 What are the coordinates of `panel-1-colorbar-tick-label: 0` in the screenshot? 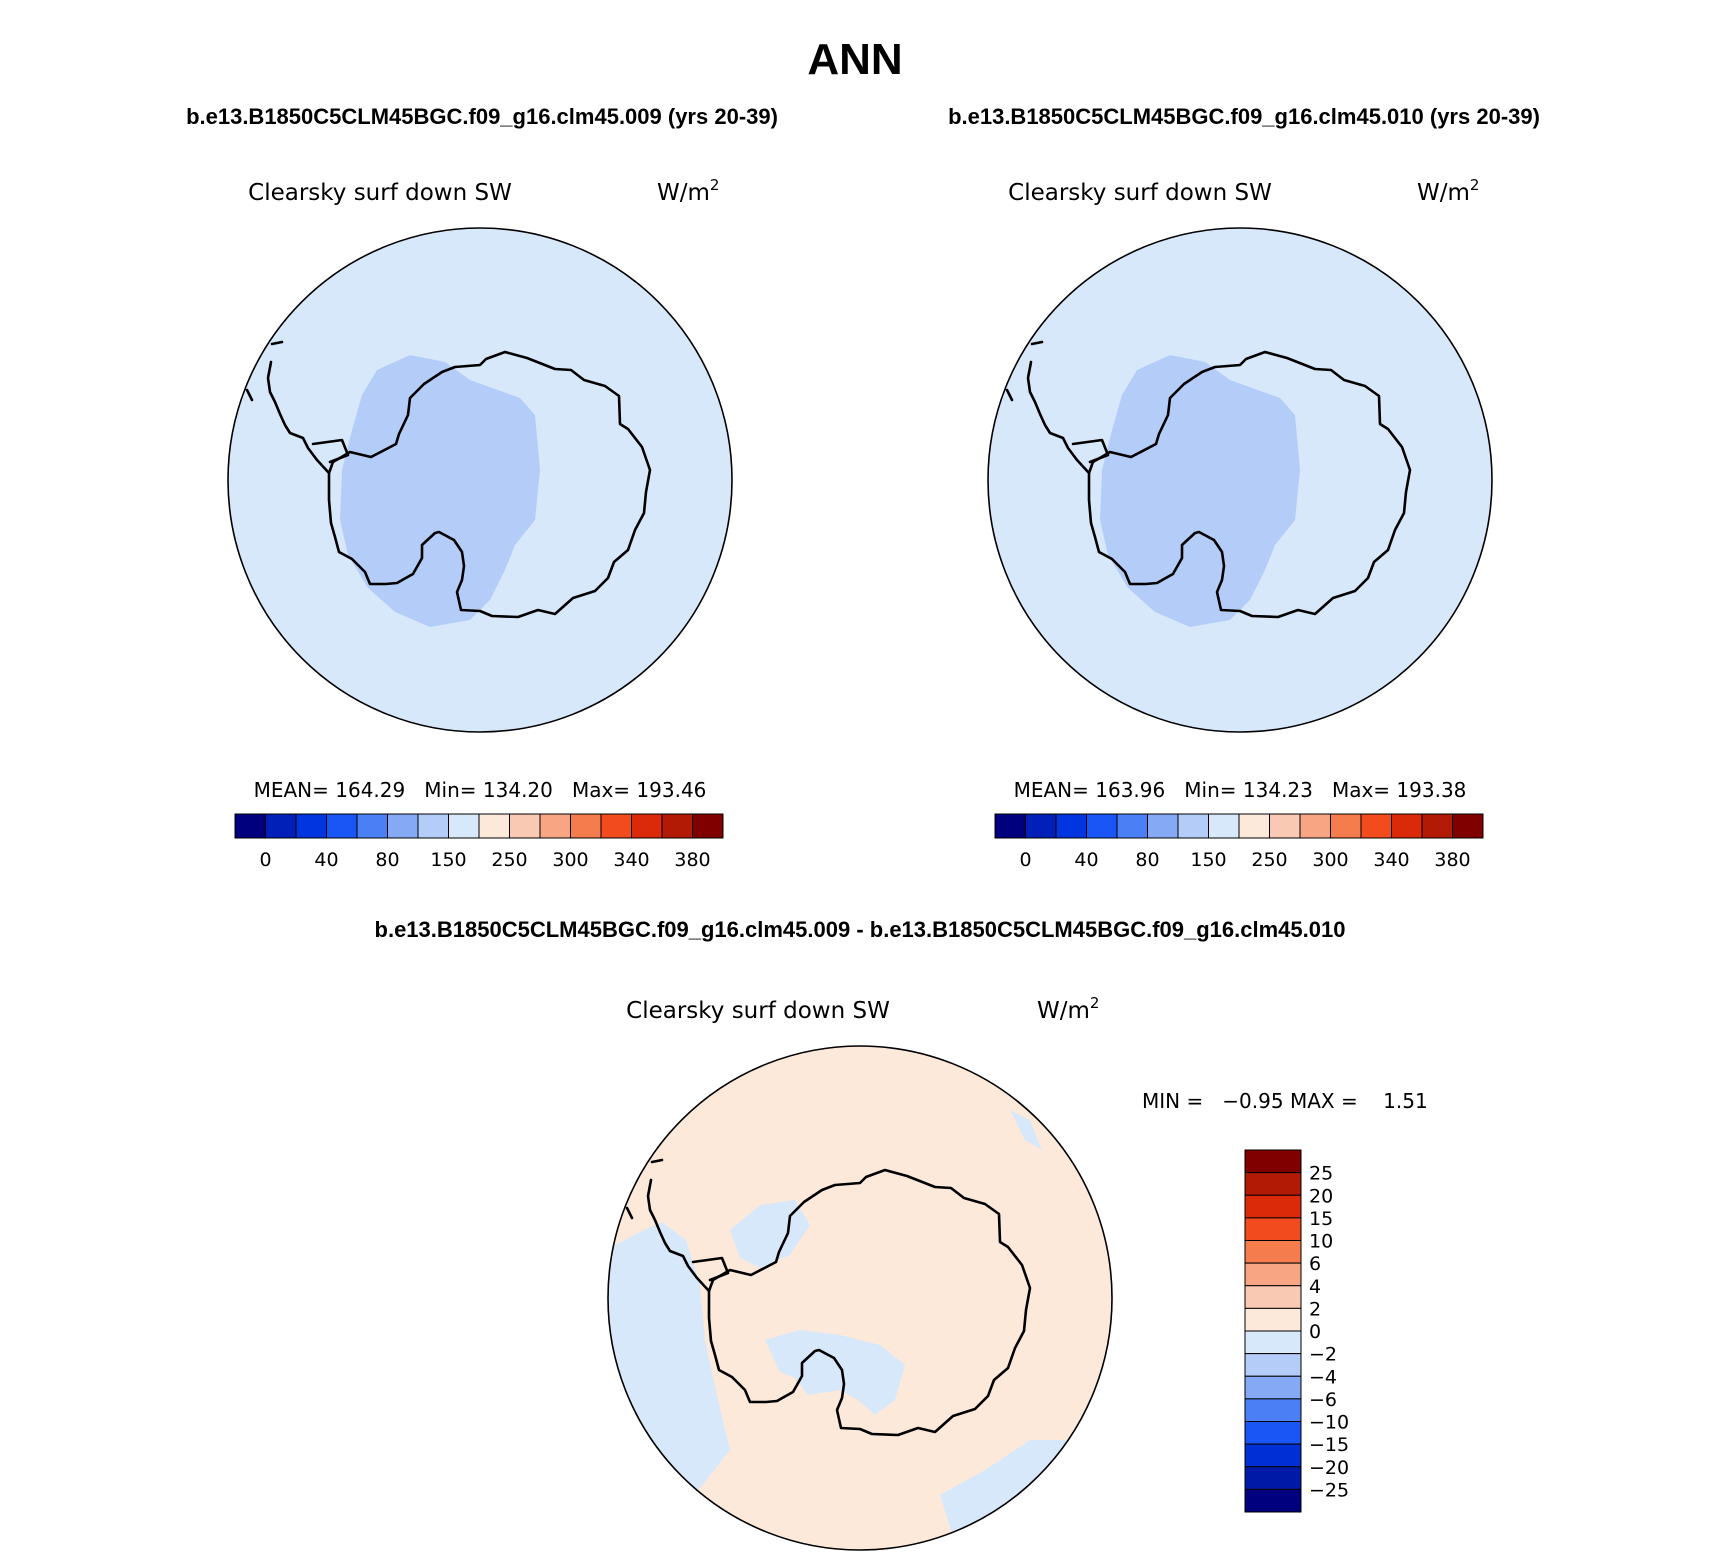 It's located at (265, 860).